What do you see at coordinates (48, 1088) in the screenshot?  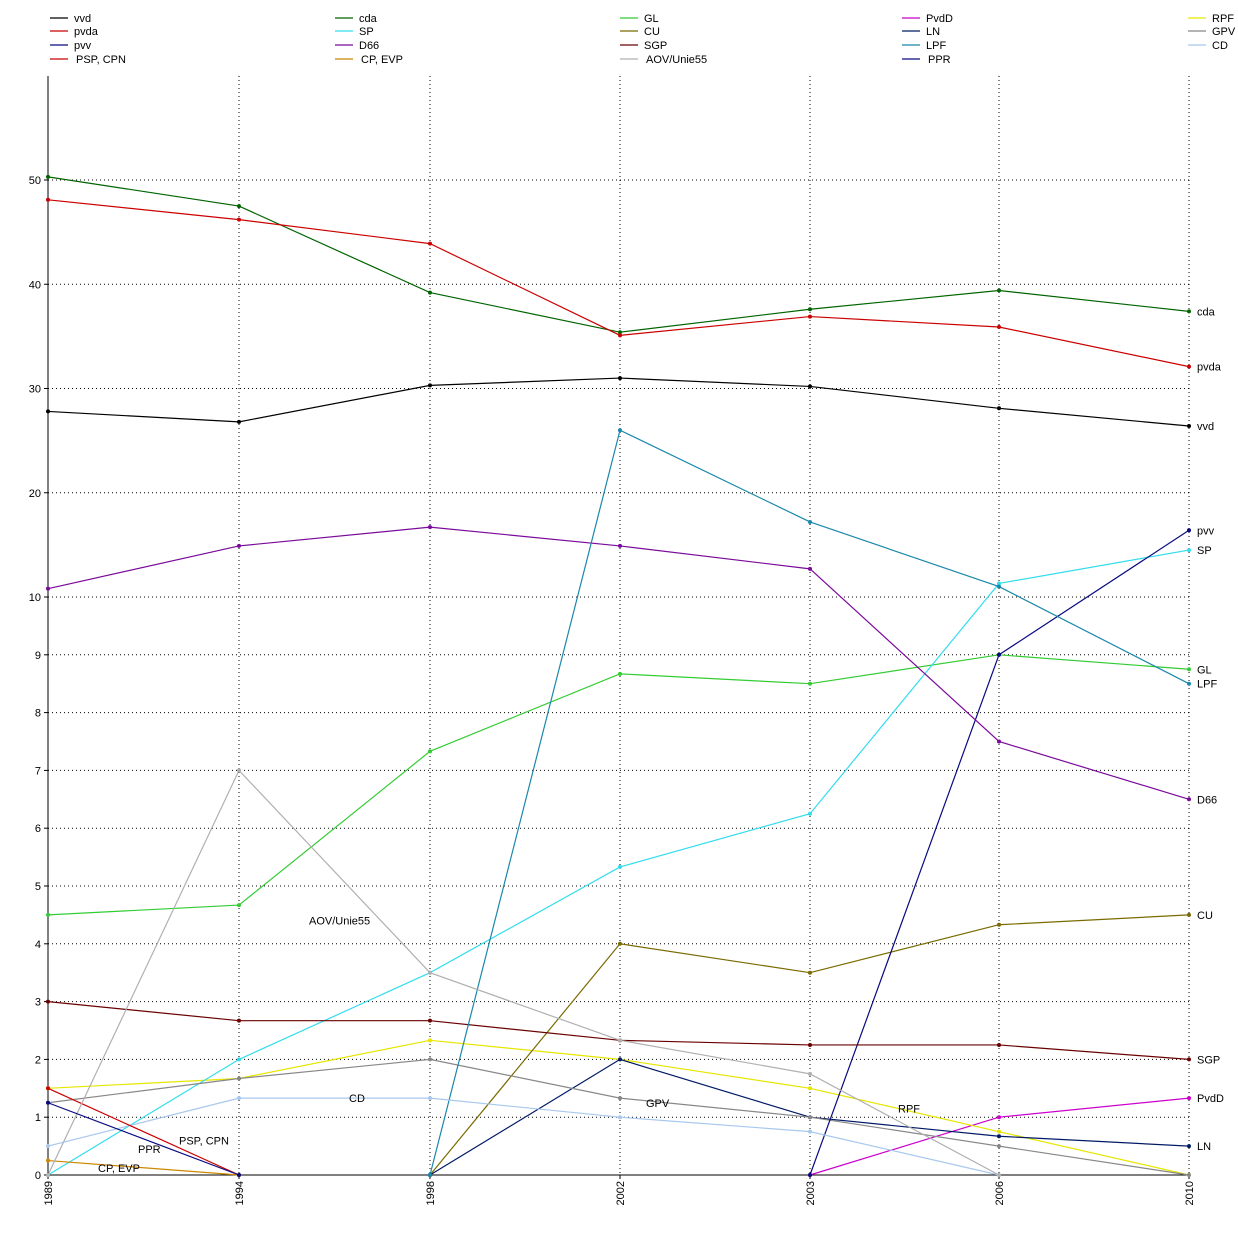 I see `data-point-psp-cpn-1989` at bounding box center [48, 1088].